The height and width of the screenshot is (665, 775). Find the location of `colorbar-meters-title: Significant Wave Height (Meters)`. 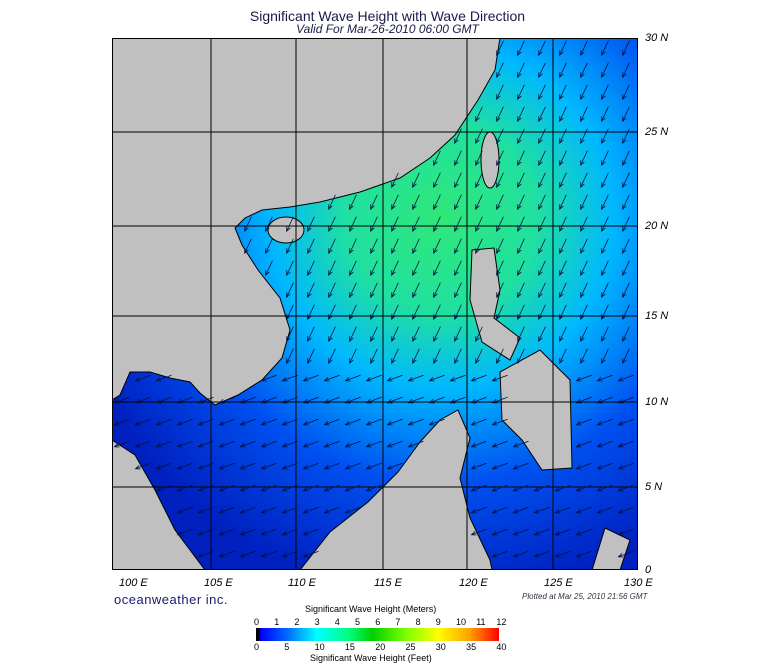

colorbar-meters-title: Significant Wave Height (Meters) is located at coordinates (371, 609).